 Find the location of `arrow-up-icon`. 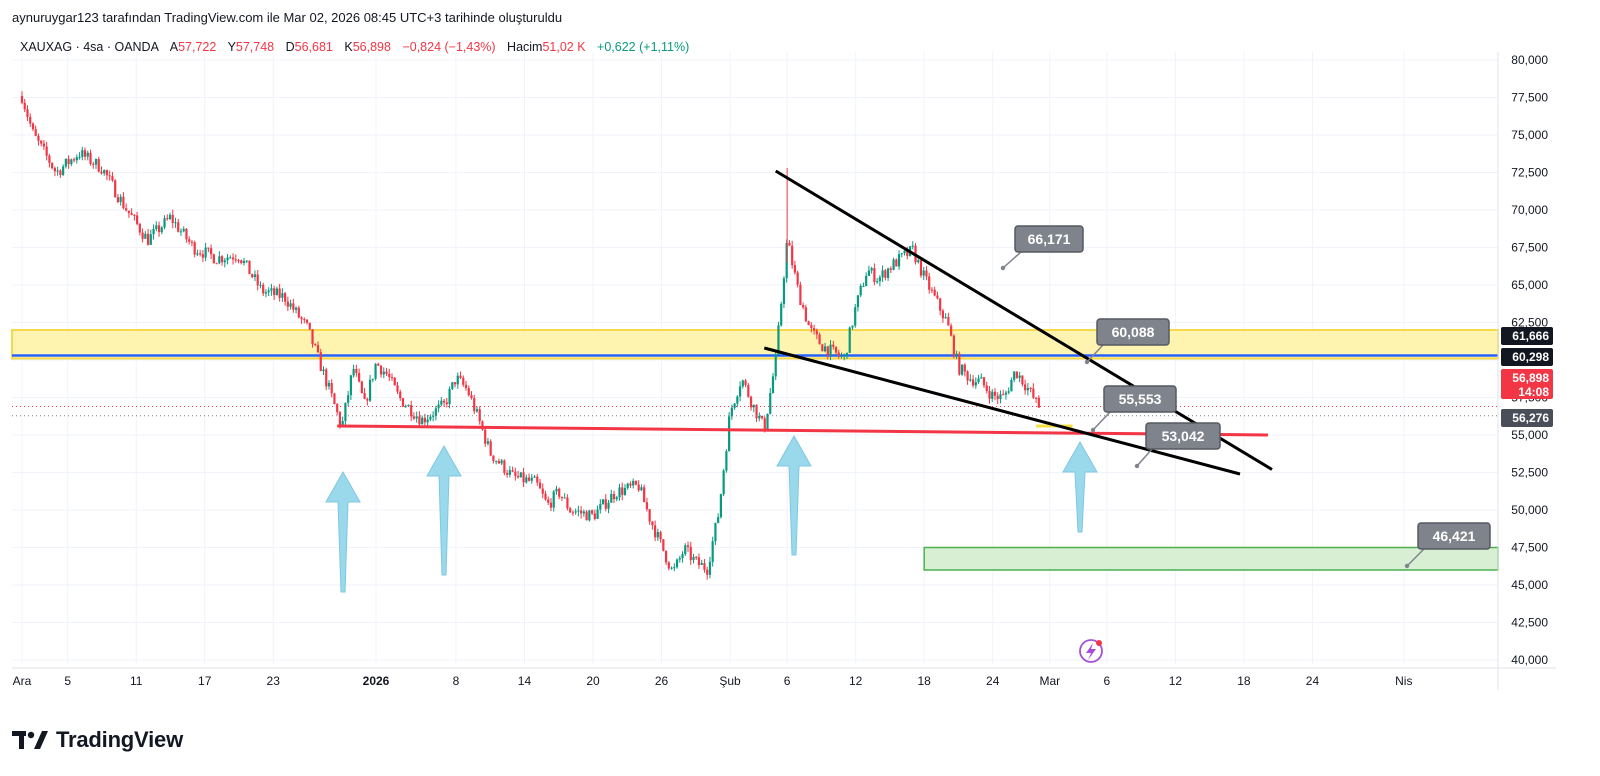

arrow-up-icon is located at coordinates (444, 510).